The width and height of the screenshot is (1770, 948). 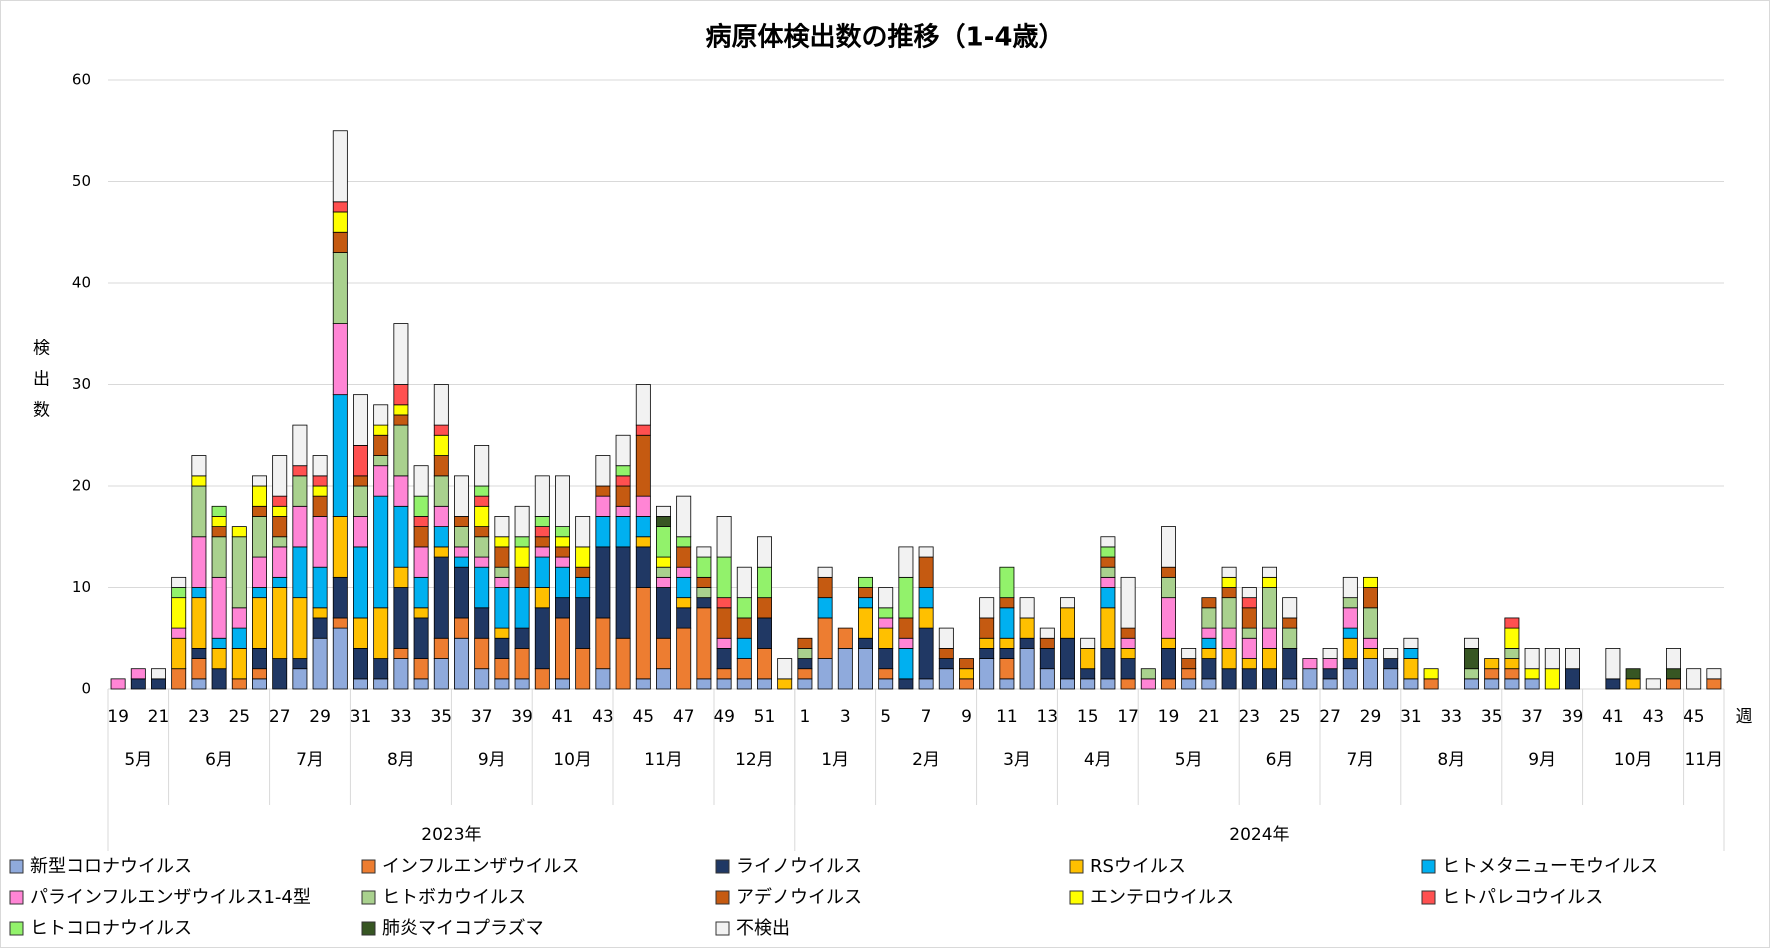 I want to click on x-tick-label: 43, so click(x=1653, y=717).